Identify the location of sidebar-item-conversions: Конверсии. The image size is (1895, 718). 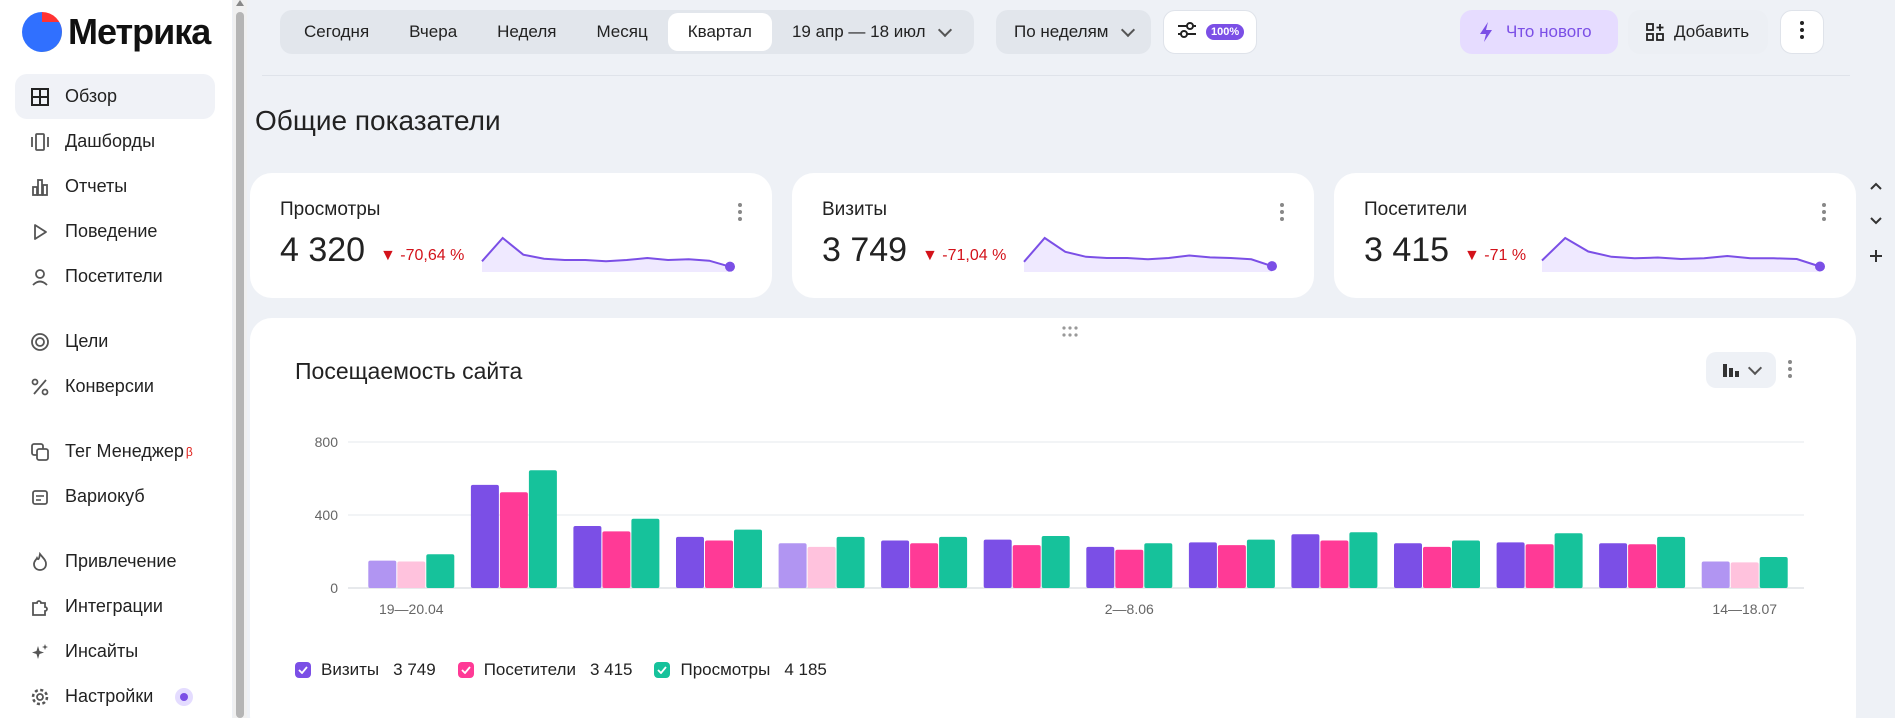
(115, 386).